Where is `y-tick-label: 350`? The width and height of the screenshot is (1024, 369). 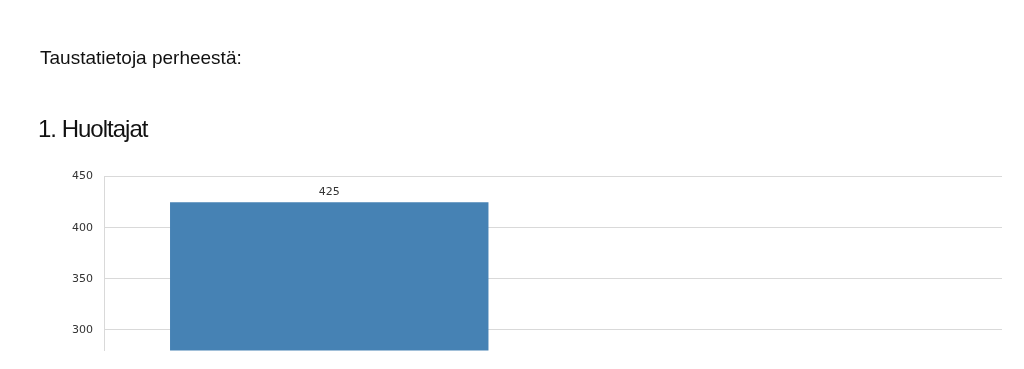 y-tick-label: 350 is located at coordinates (82, 278).